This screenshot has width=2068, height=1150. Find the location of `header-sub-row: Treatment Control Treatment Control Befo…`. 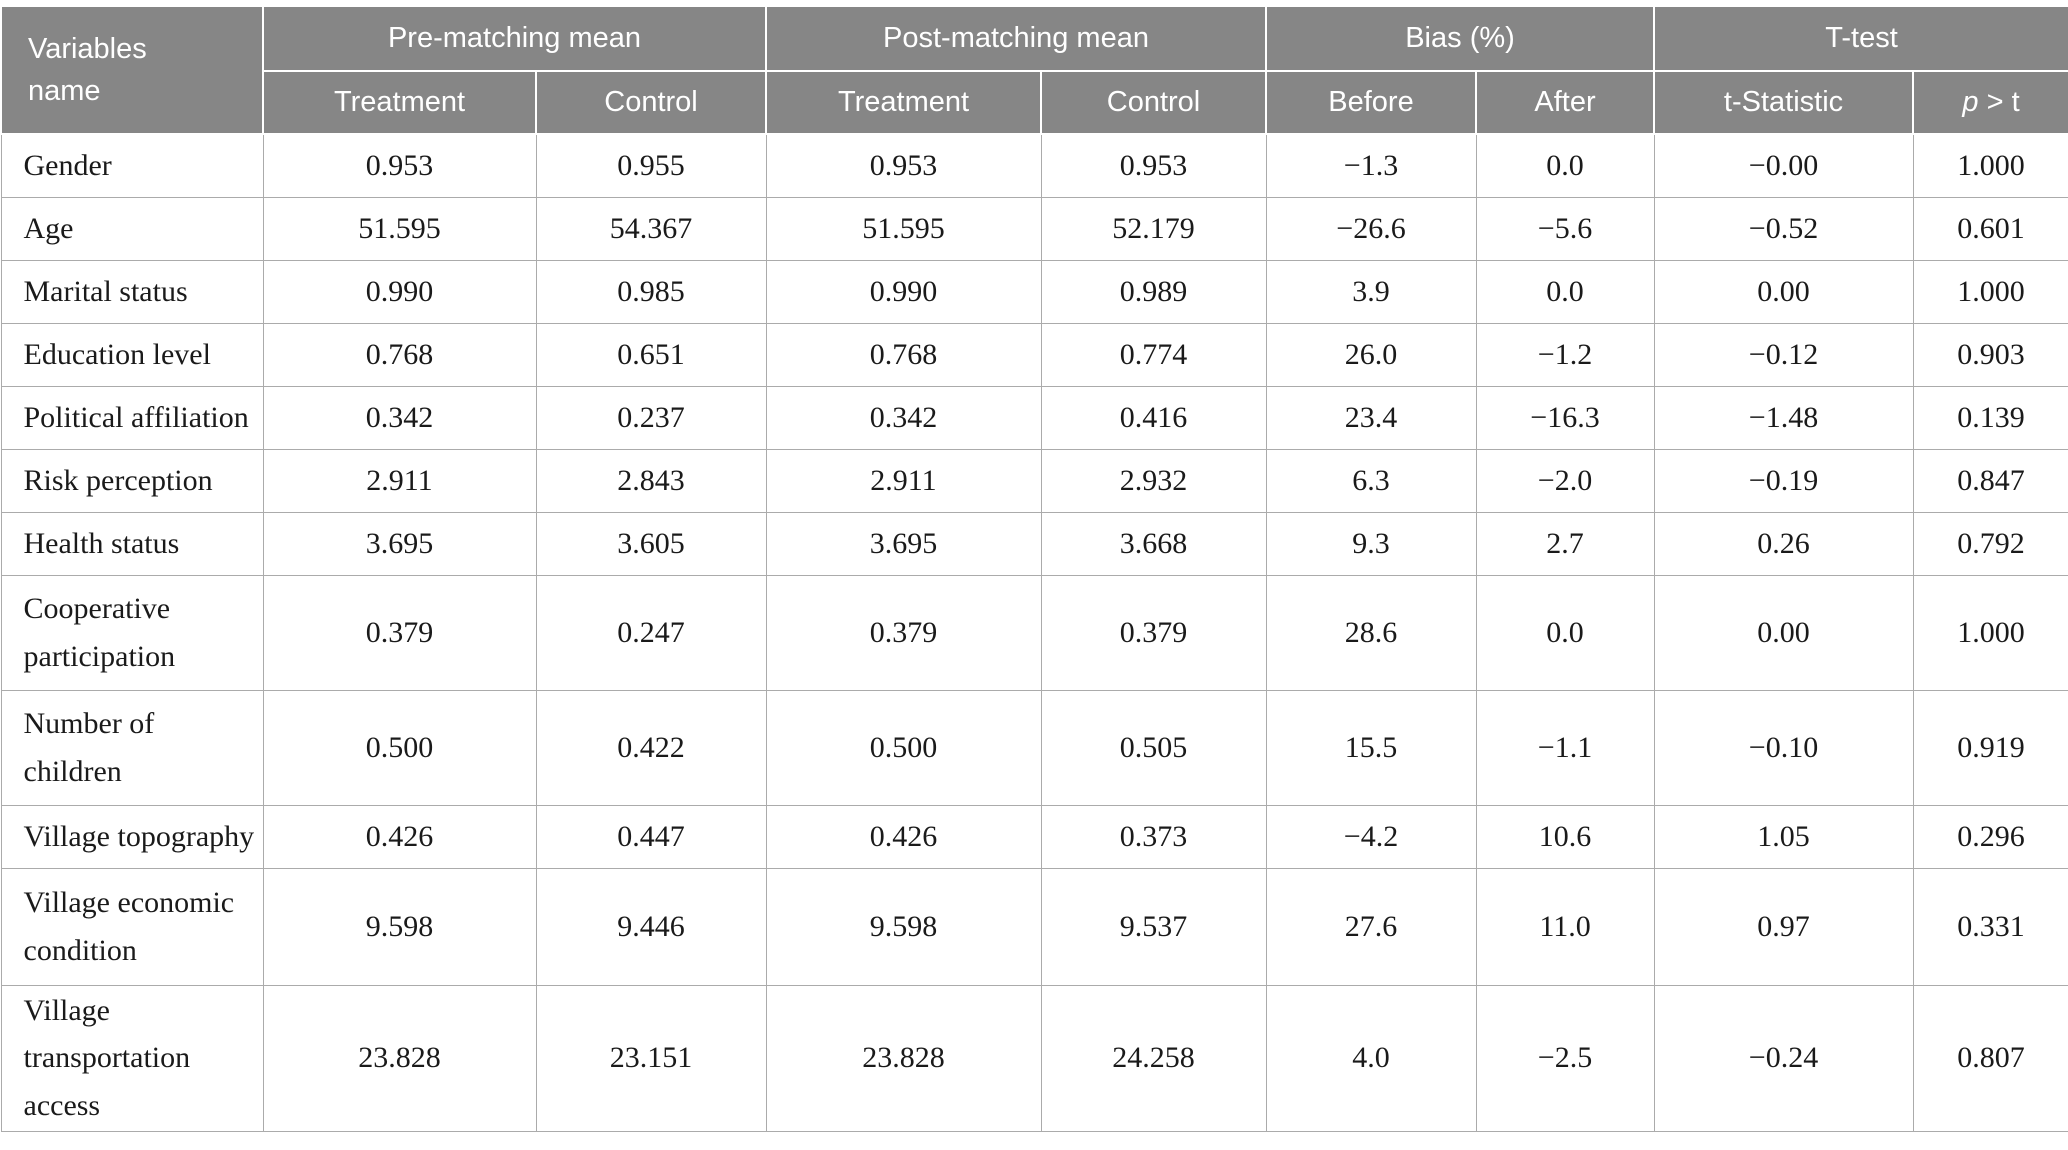

header-sub-row: Treatment Control Treatment Control Befo… is located at coordinates (1034, 102).